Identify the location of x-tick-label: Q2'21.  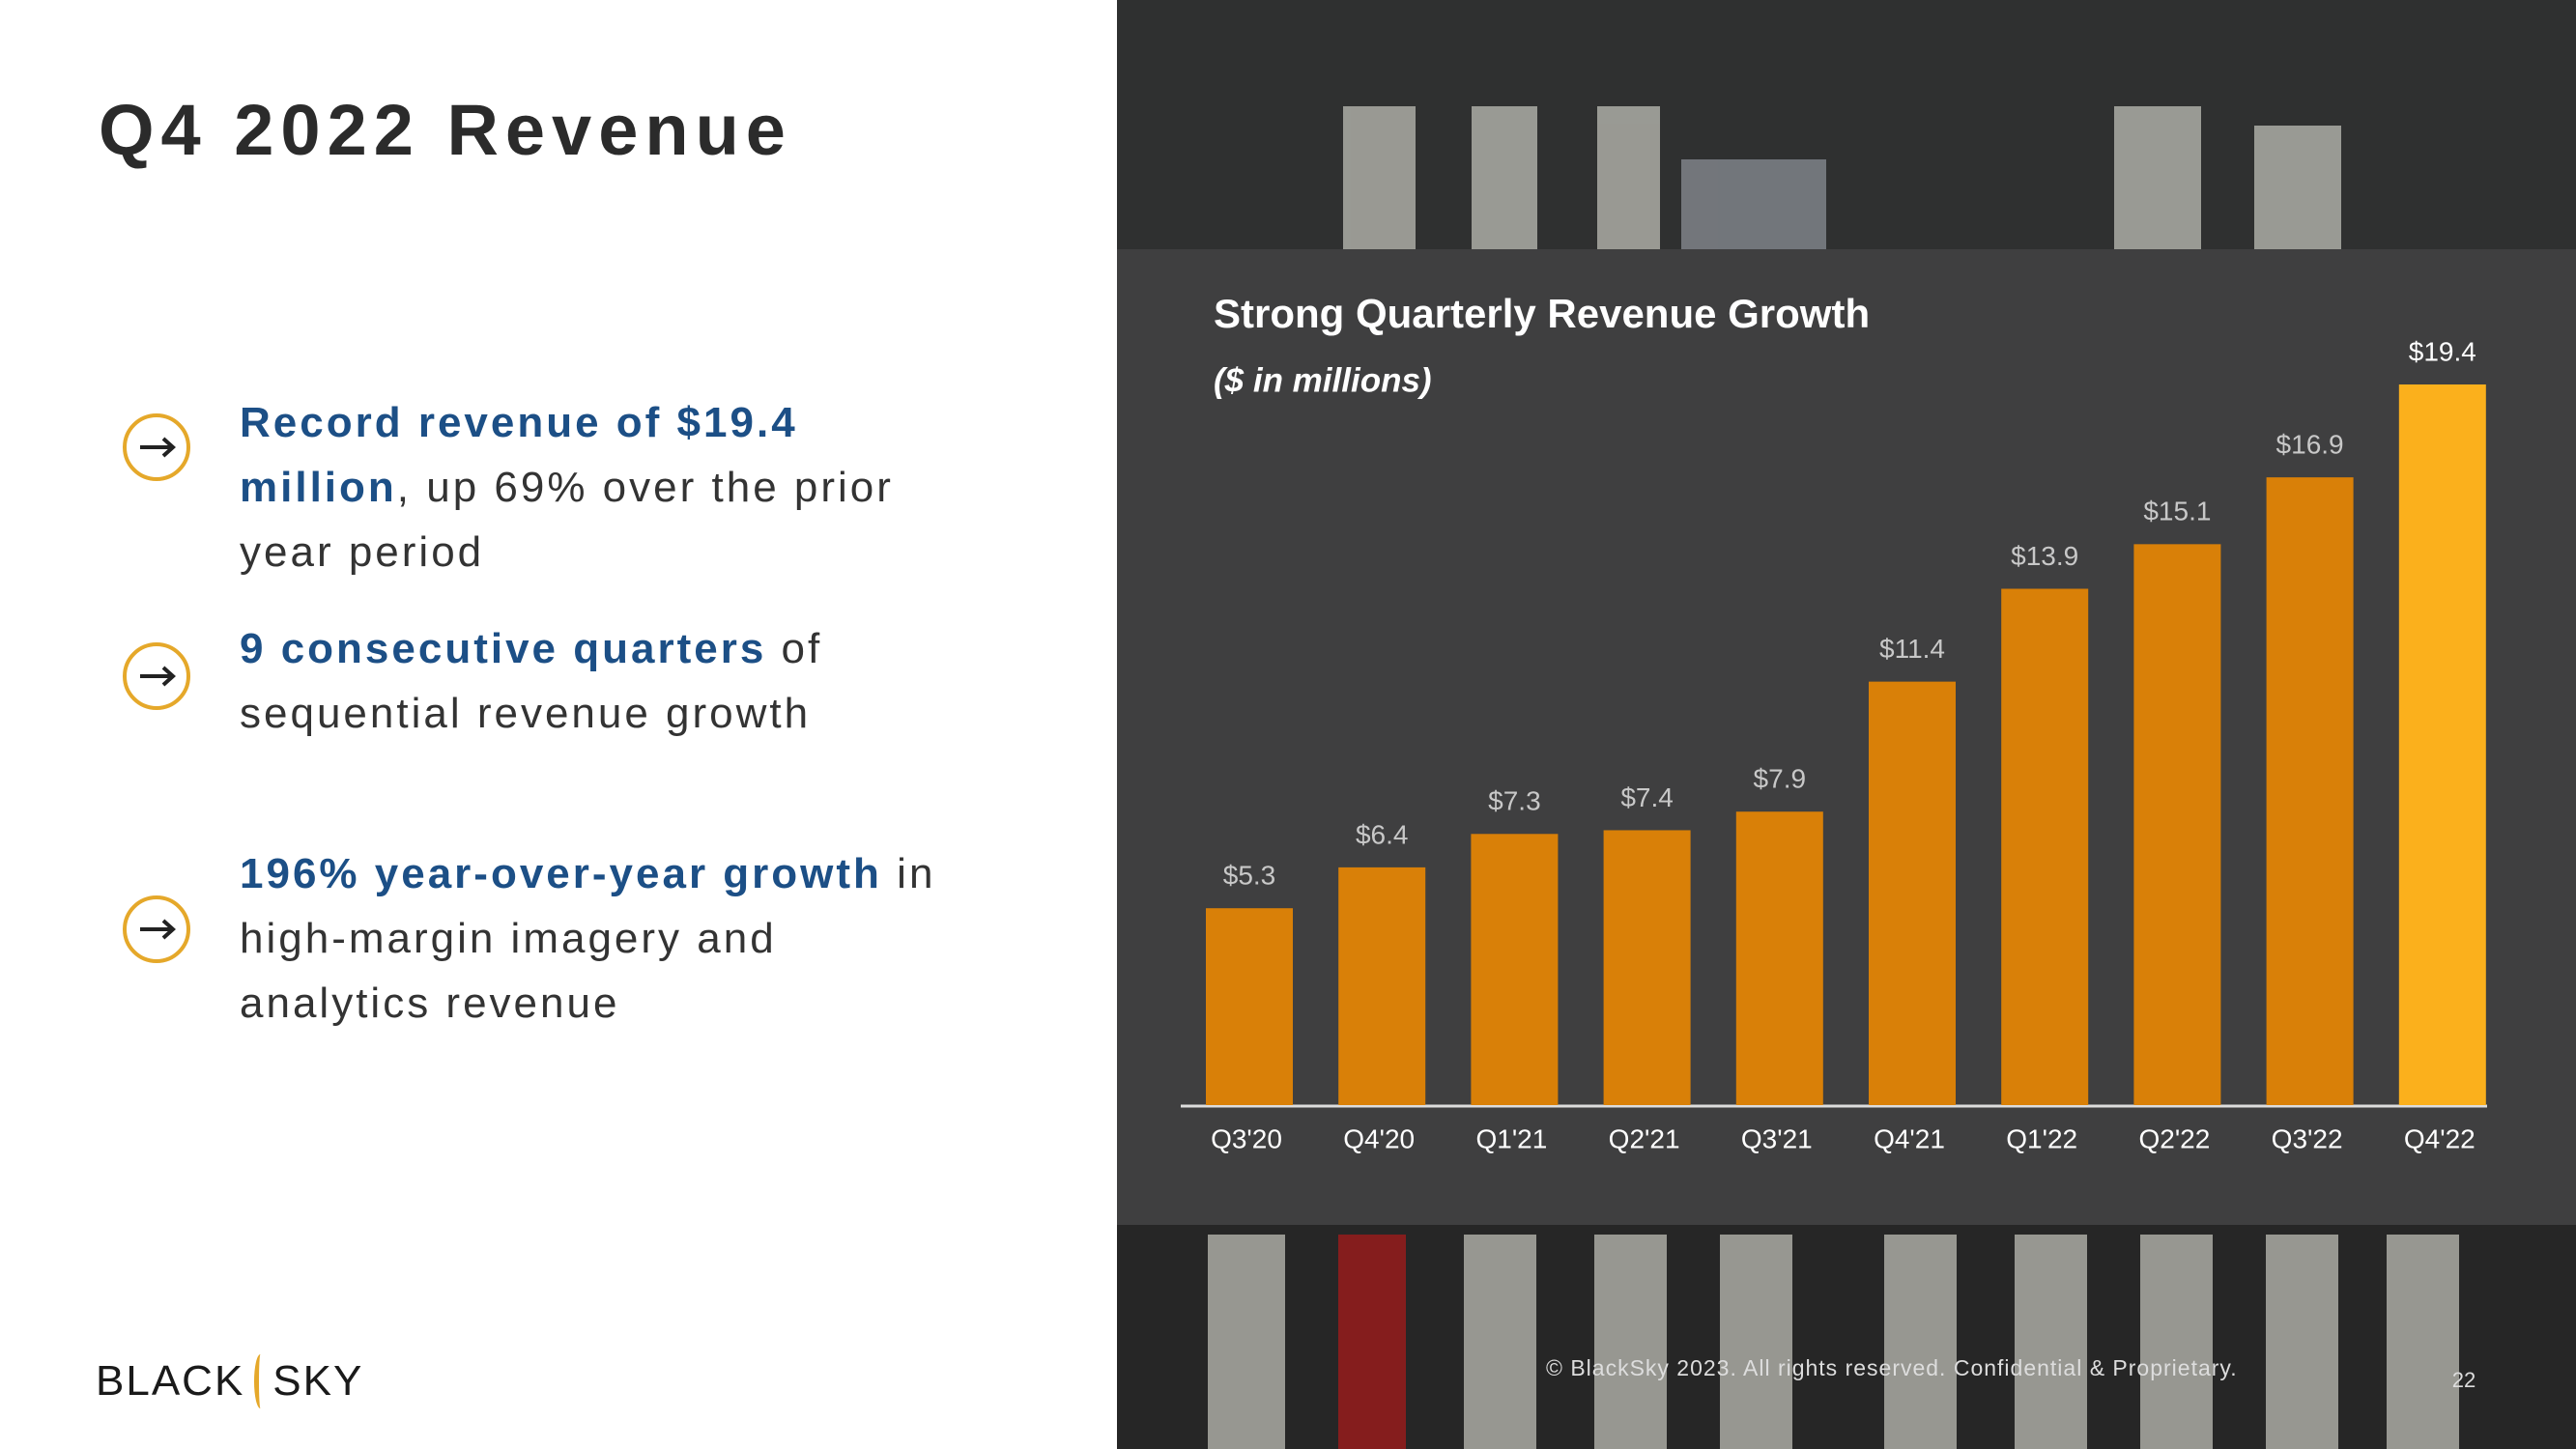
(1645, 1138).